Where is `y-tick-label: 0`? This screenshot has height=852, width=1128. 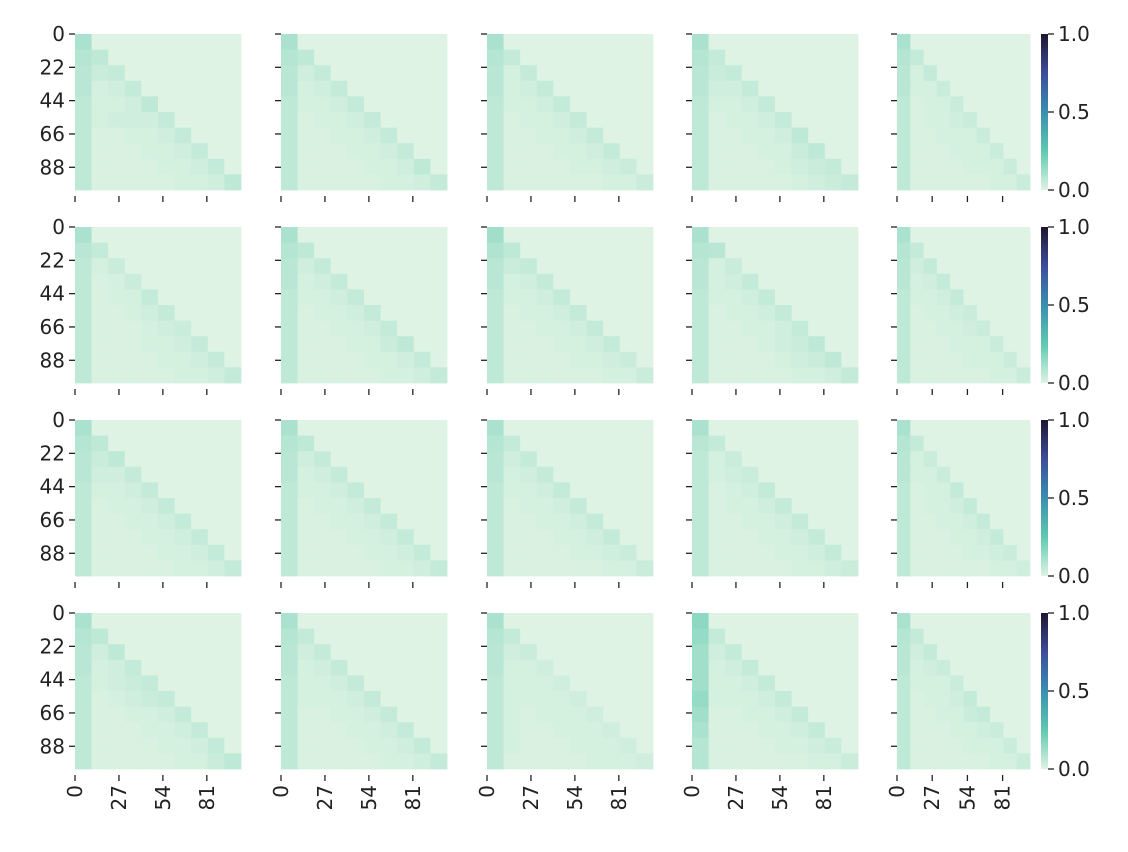 y-tick-label: 0 is located at coordinates (58, 613).